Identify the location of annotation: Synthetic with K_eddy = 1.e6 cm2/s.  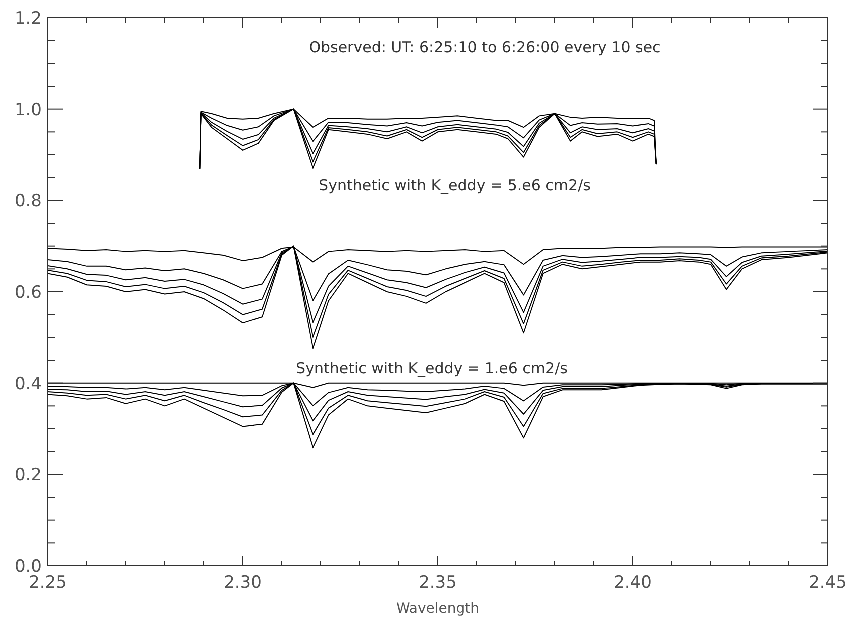
(432, 368).